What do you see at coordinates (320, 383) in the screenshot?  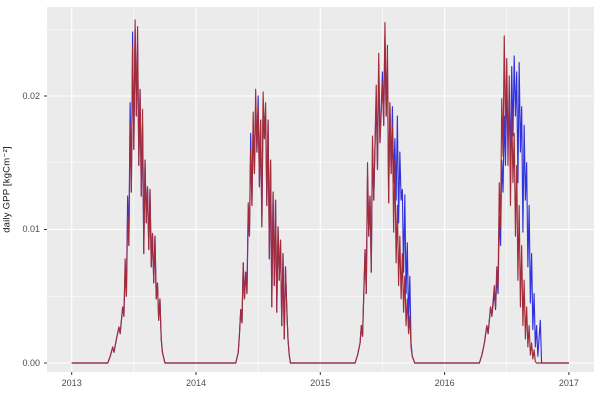 I see `x-axis-tick-label: 2015` at bounding box center [320, 383].